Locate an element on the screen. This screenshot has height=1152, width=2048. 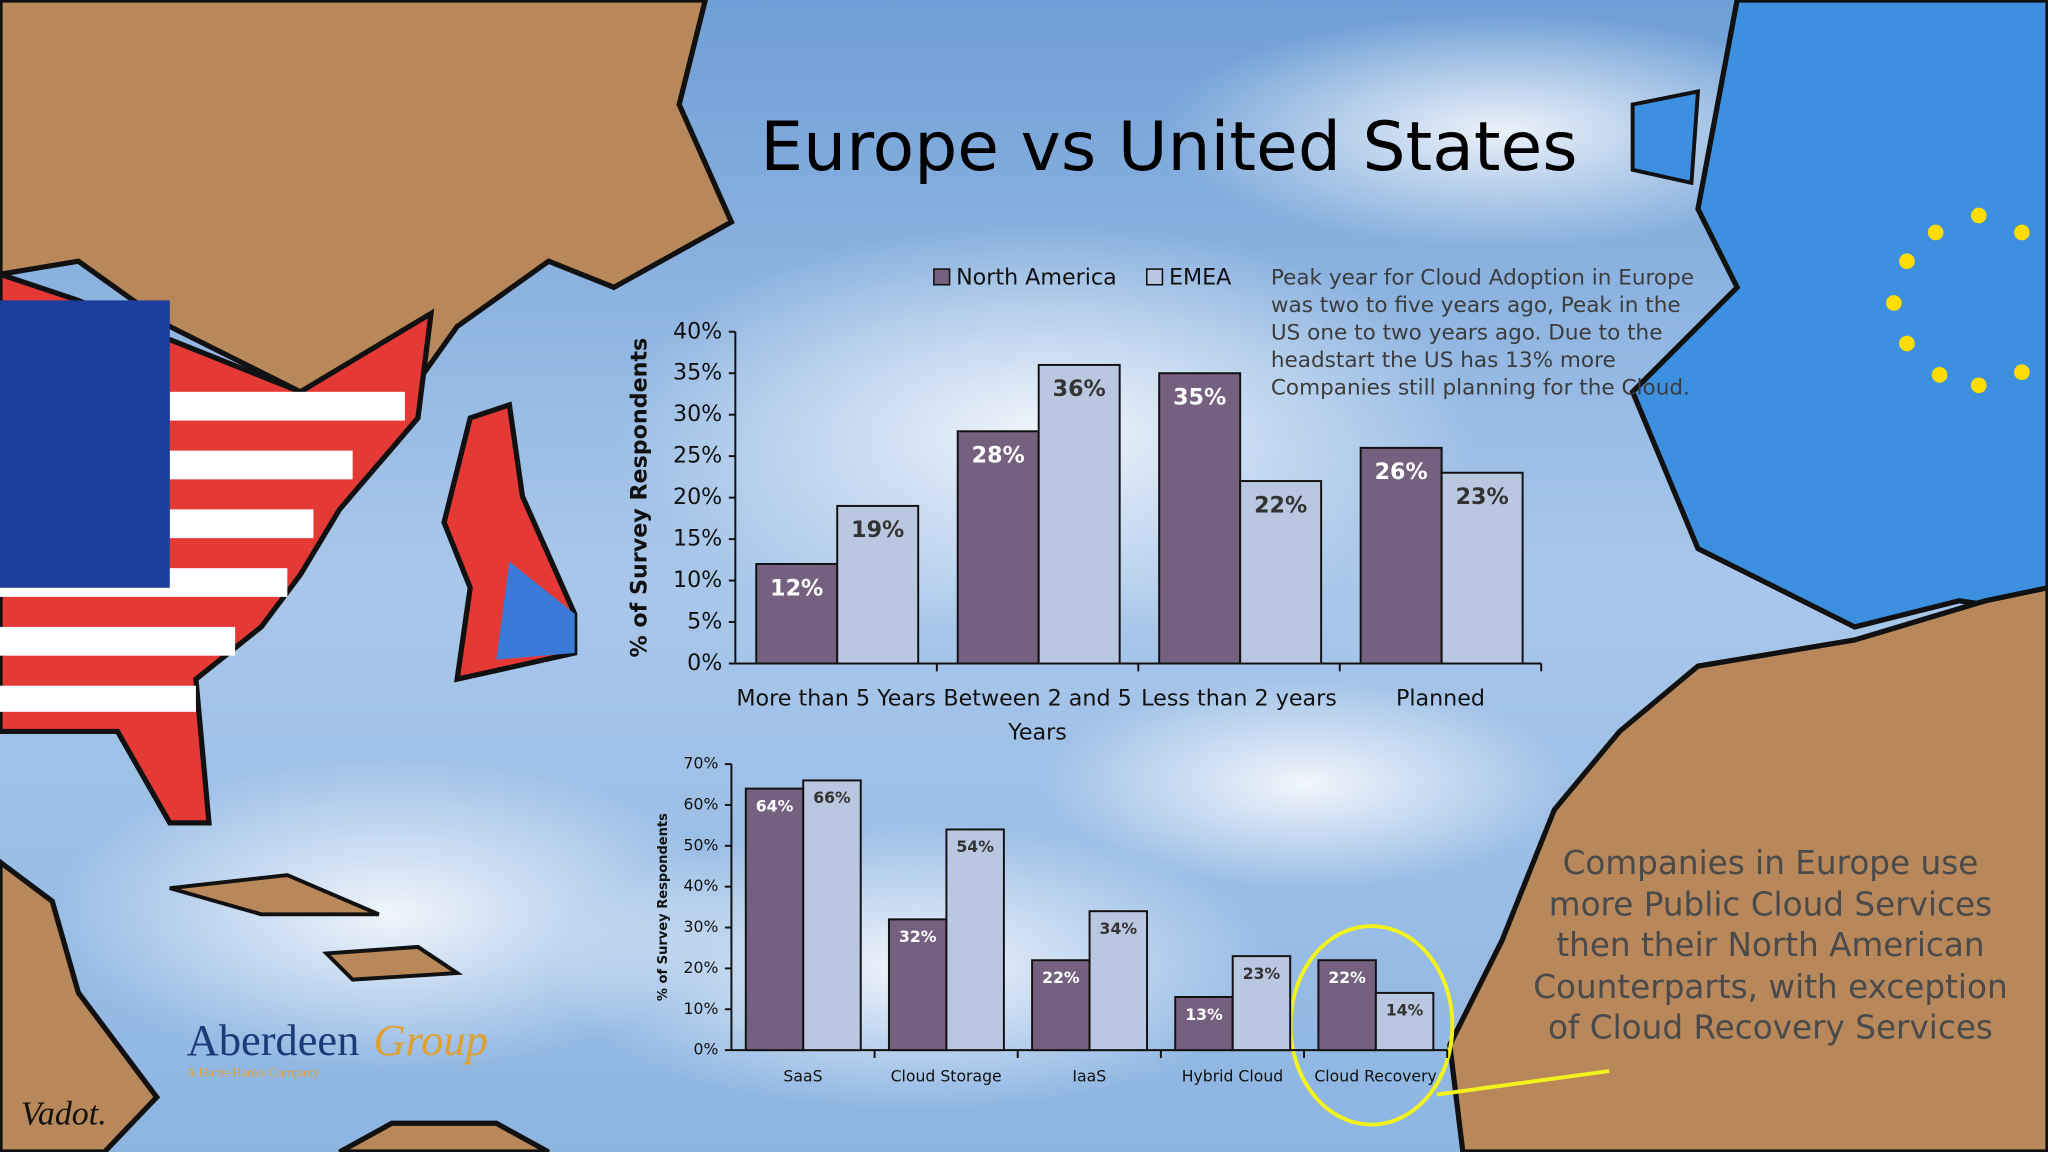
x-tick-label-text: Less than 2 years is located at coordinates (1239, 698).